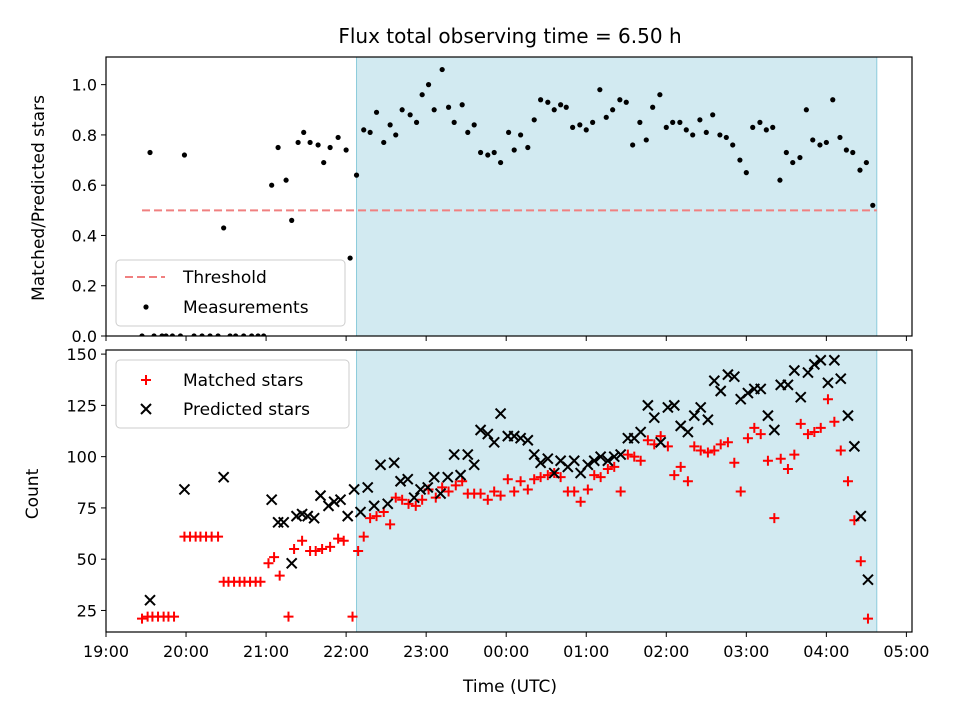 The width and height of the screenshot is (960, 724). Describe the element at coordinates (826, 651) in the screenshot. I see `x-tick-label: 04:00` at that location.